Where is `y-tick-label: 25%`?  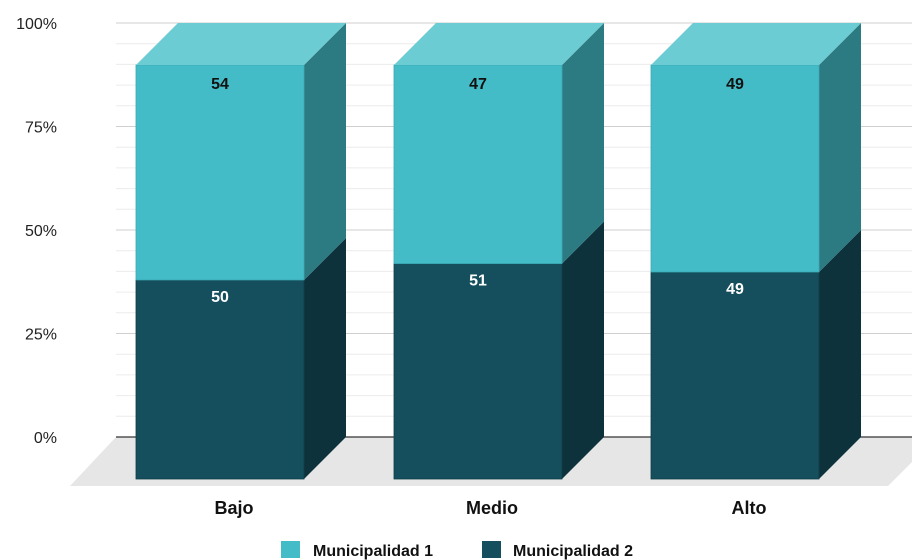 y-tick-label: 25% is located at coordinates (41, 335).